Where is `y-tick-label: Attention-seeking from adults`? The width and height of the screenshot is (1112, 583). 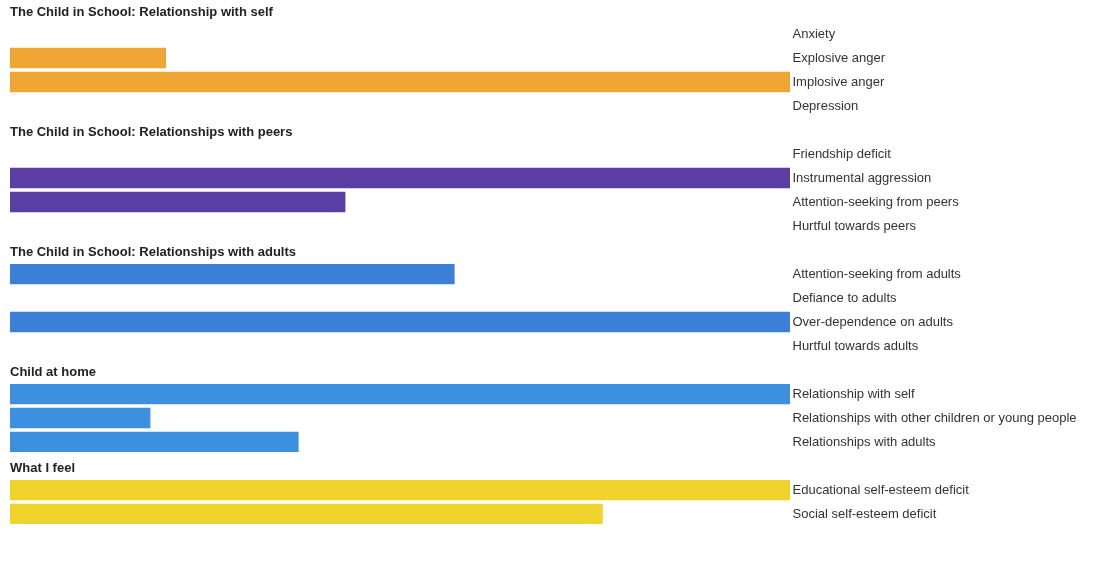
y-tick-label: Attention-seeking from adults is located at coordinates (877, 274).